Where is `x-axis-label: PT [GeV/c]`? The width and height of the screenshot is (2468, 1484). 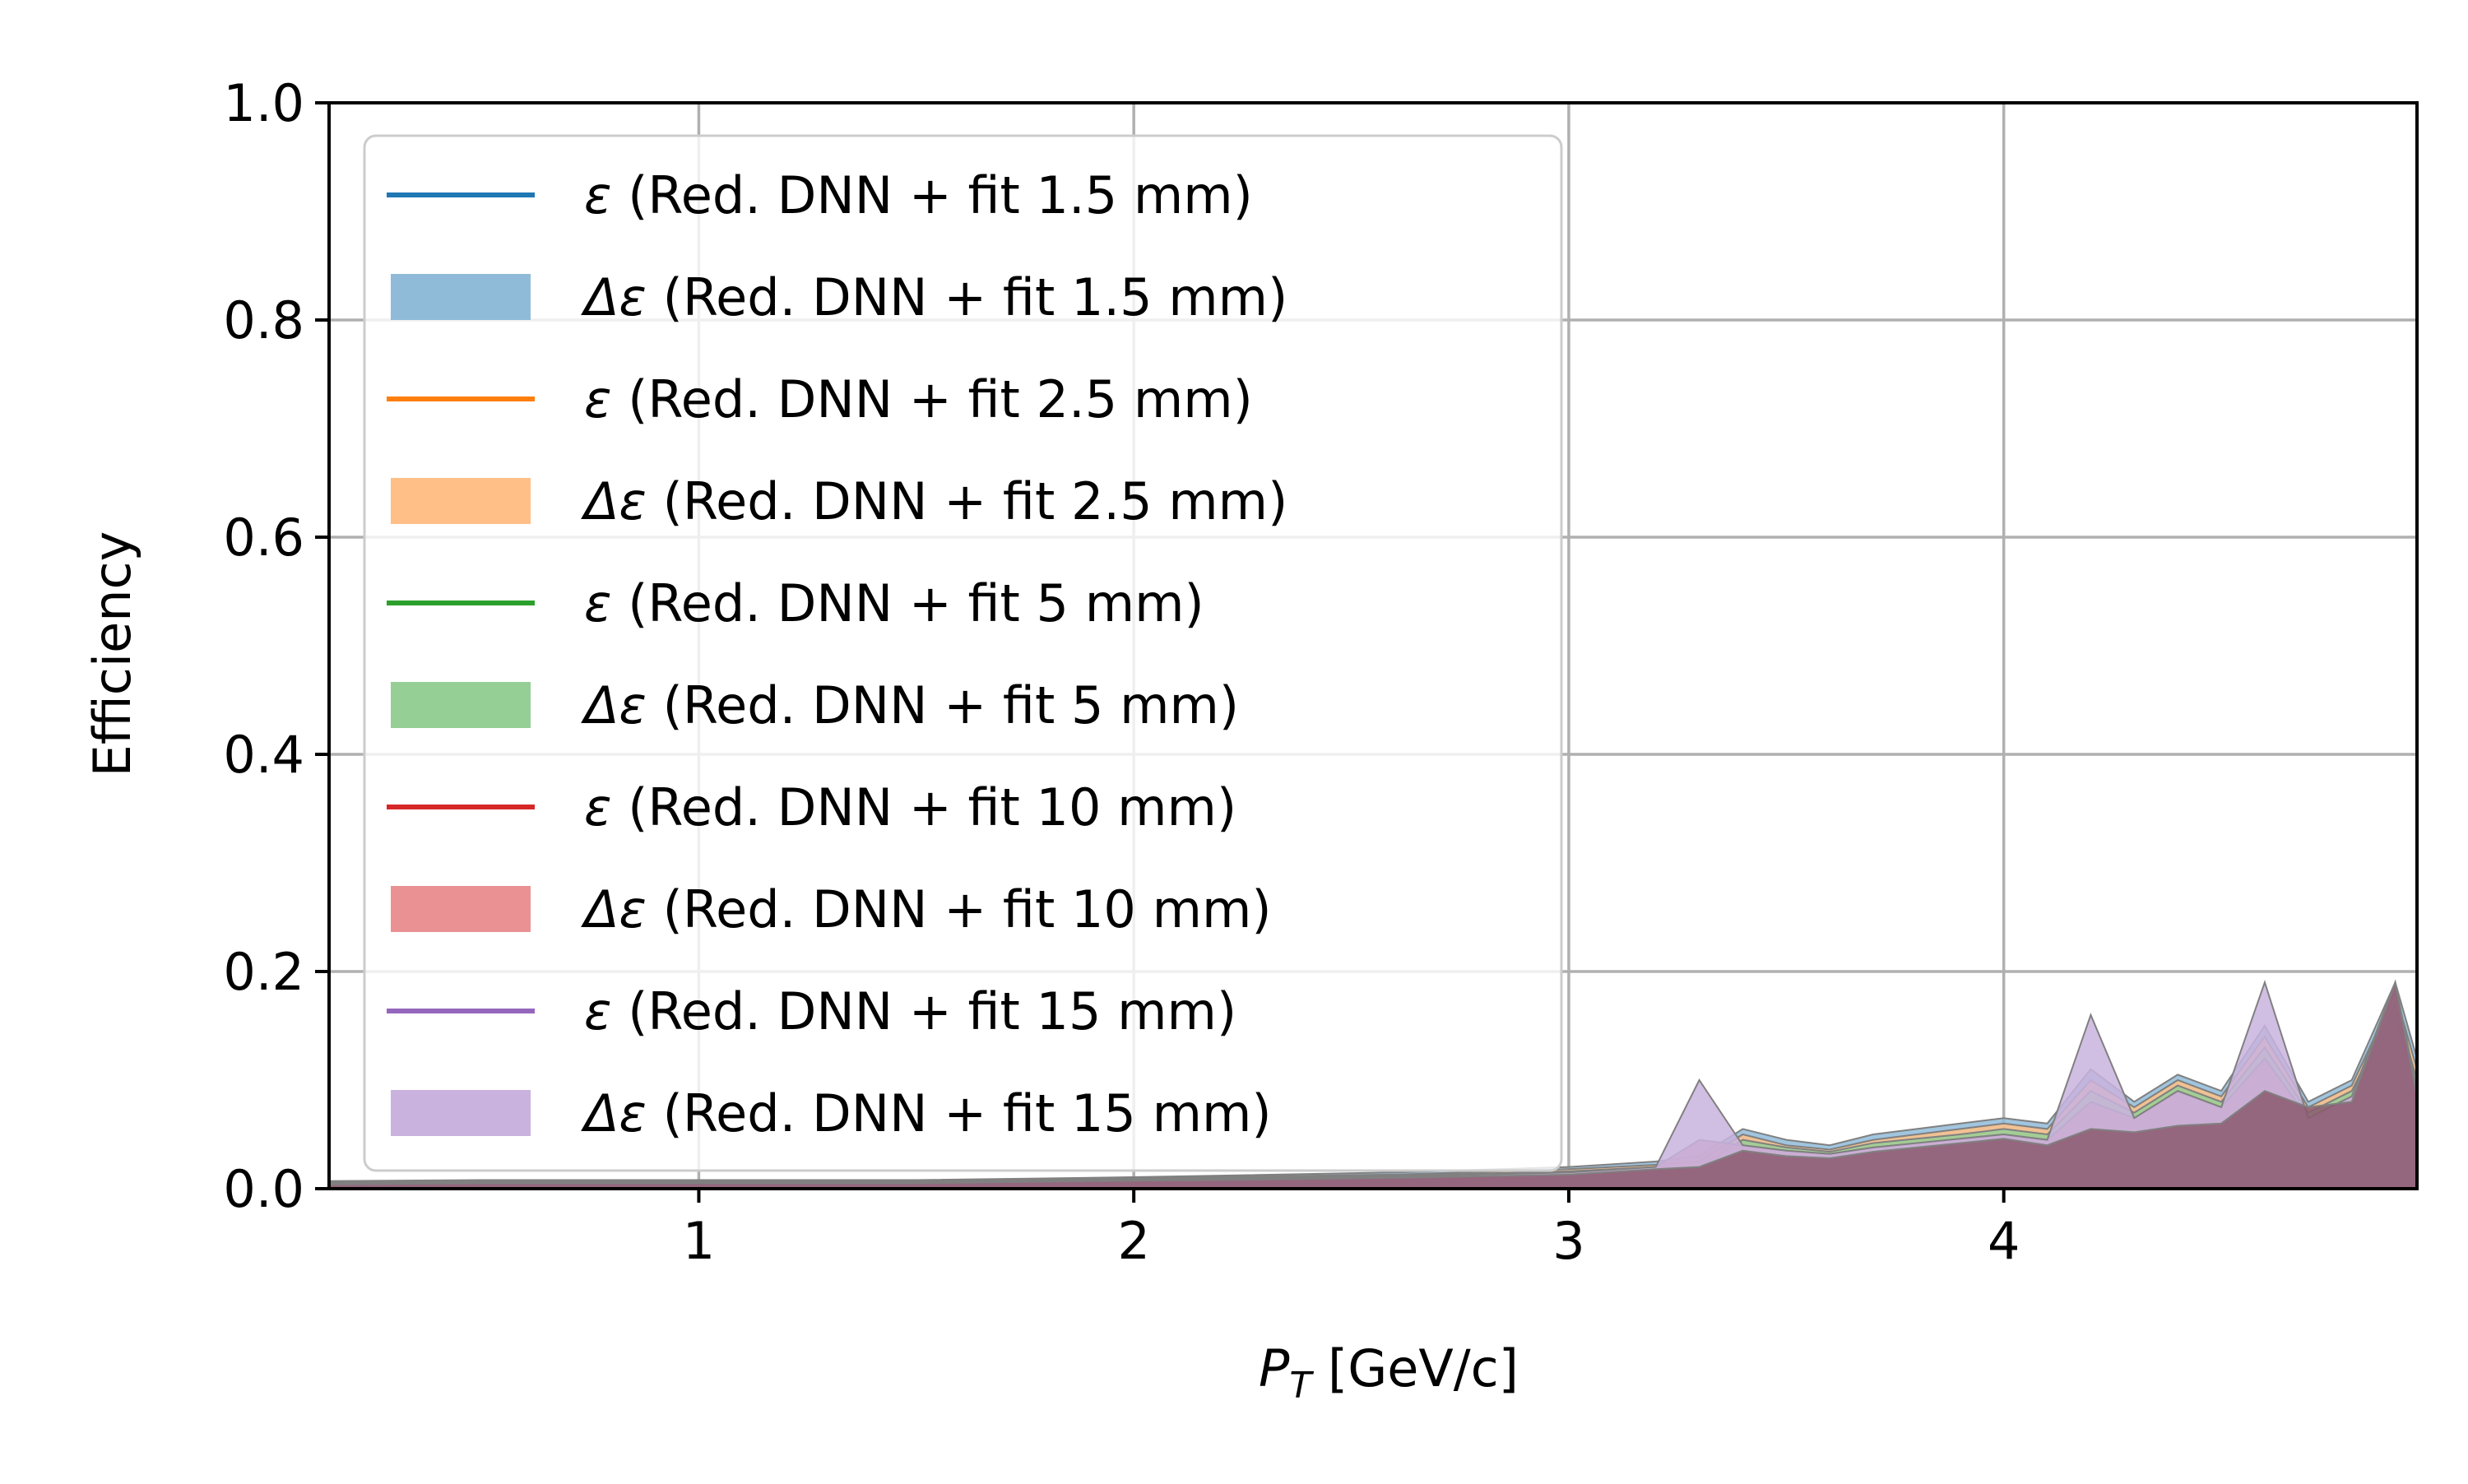 x-axis-label: PT [GeV/c] is located at coordinates (1389, 1372).